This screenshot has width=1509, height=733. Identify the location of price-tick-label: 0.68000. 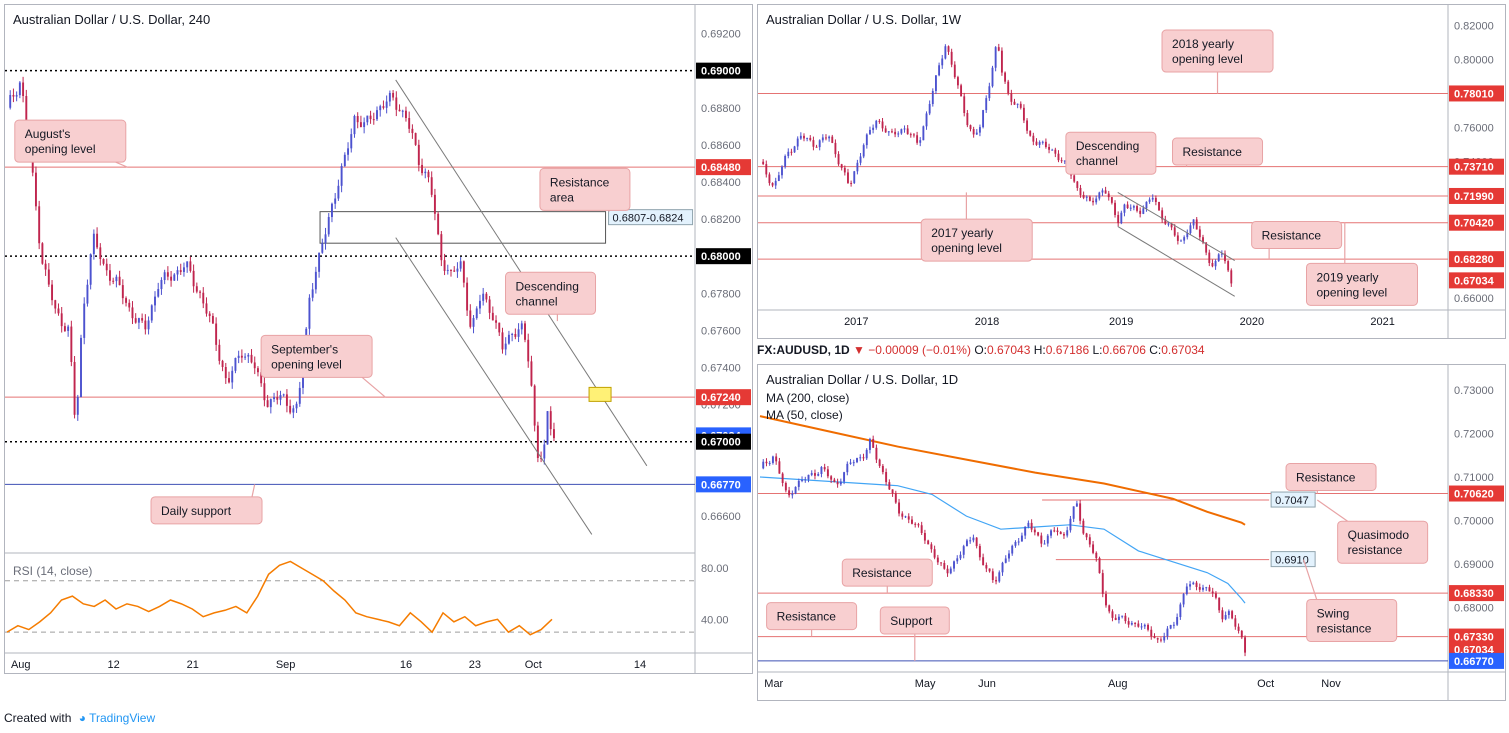
(1474, 608).